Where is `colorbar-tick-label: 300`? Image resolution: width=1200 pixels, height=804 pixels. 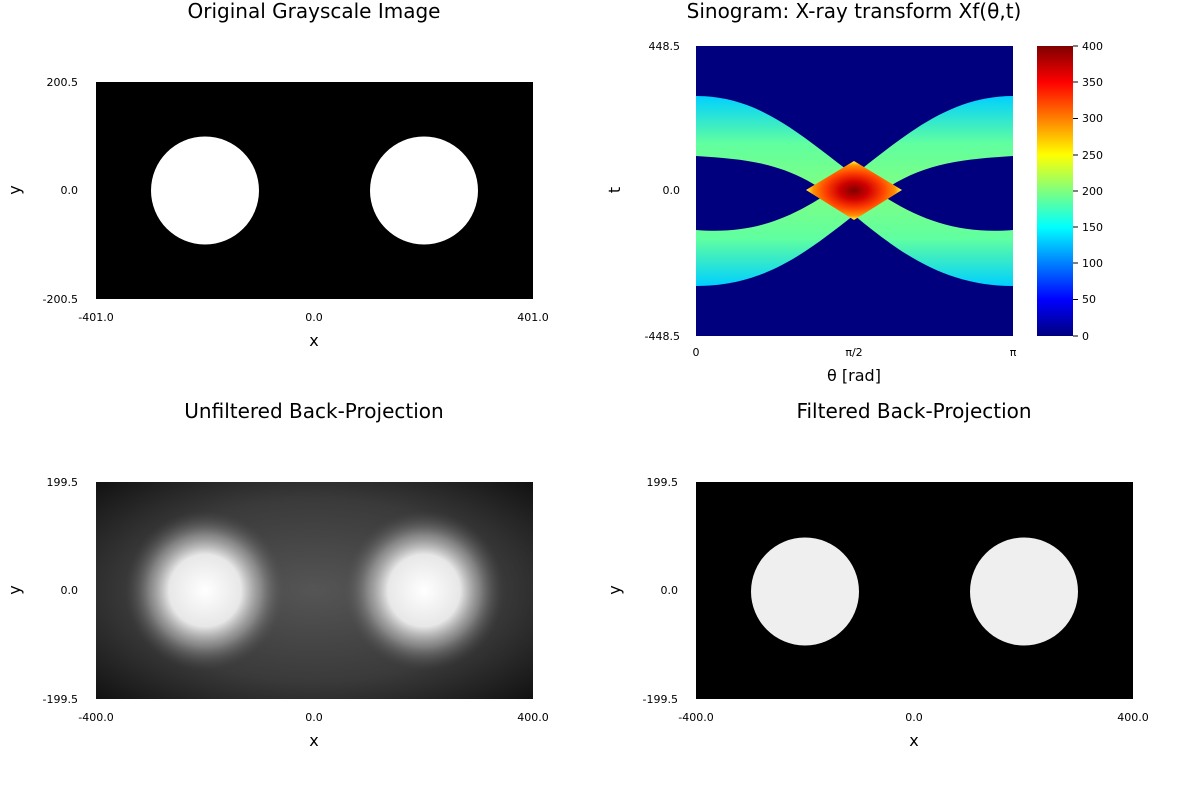
colorbar-tick-label: 300 is located at coordinates (1092, 118).